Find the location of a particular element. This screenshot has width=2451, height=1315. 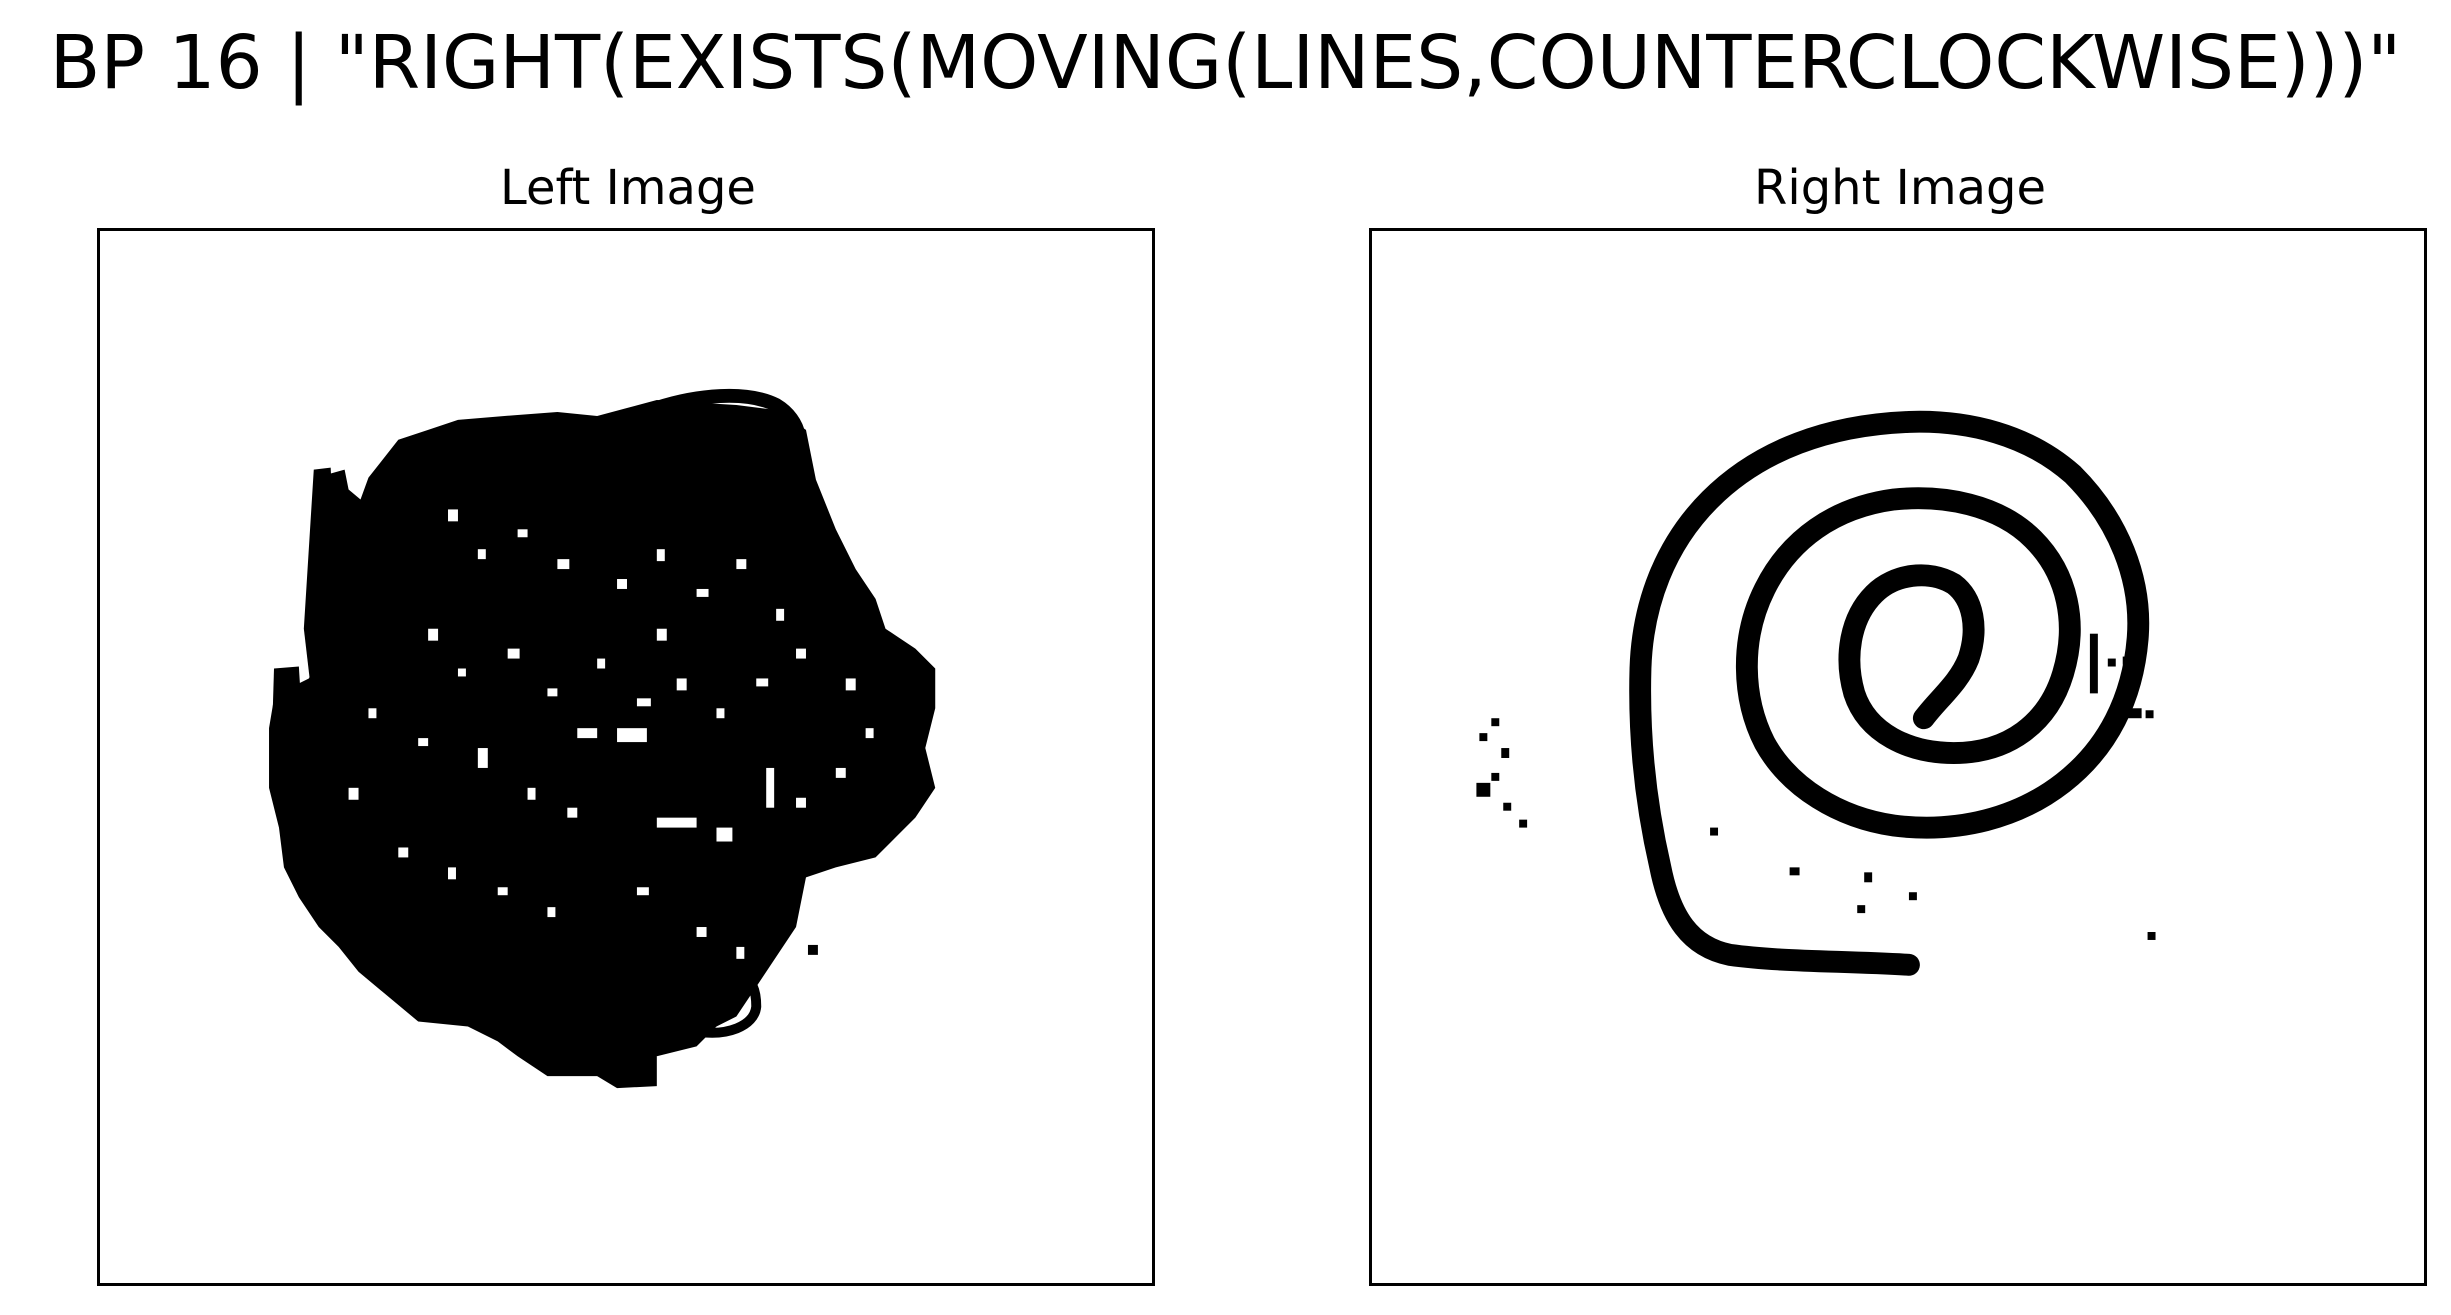

right-image-spiral is located at coordinates (1816, 693).